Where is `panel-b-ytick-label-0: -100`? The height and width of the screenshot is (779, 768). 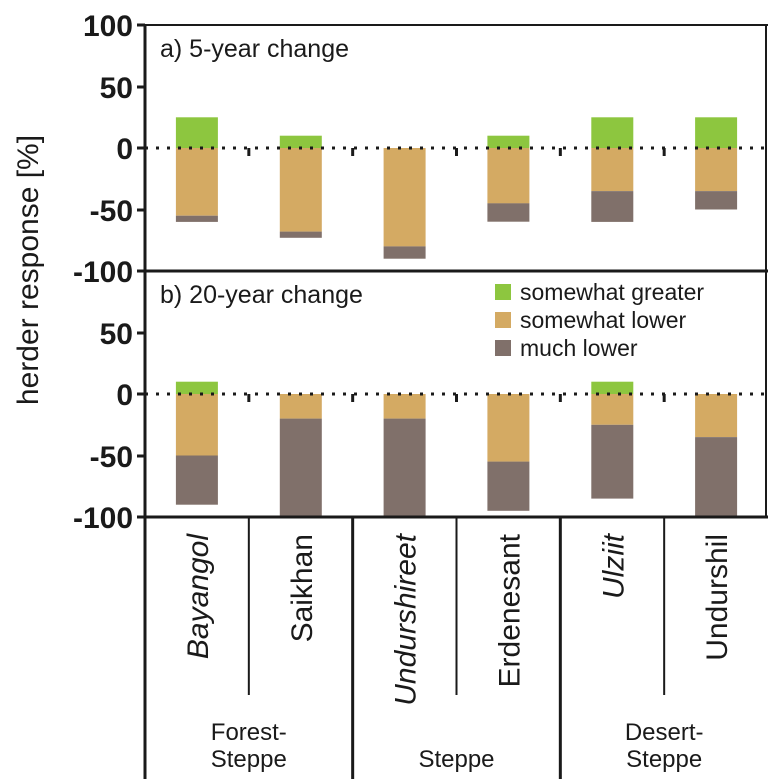 panel-b-ytick-label-0: -100 is located at coordinates (103, 518).